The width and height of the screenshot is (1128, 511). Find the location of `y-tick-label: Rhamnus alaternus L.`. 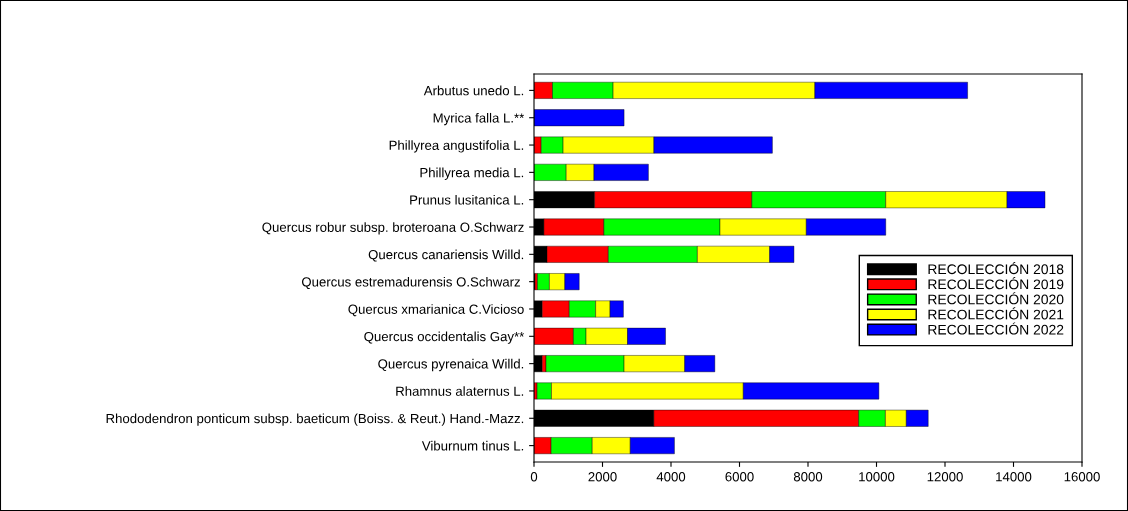

y-tick-label: Rhamnus alaternus L. is located at coordinates (460, 391).